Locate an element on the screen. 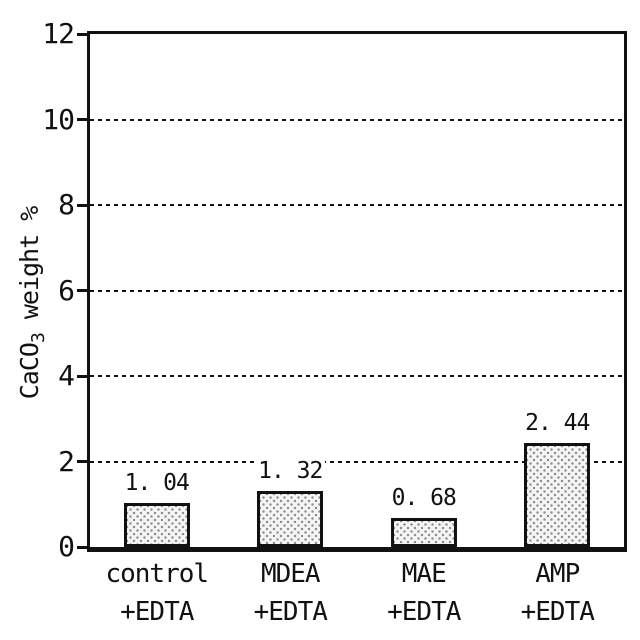 The image size is (640, 640). bar-value-text: 1. 04 is located at coordinates (156, 482).